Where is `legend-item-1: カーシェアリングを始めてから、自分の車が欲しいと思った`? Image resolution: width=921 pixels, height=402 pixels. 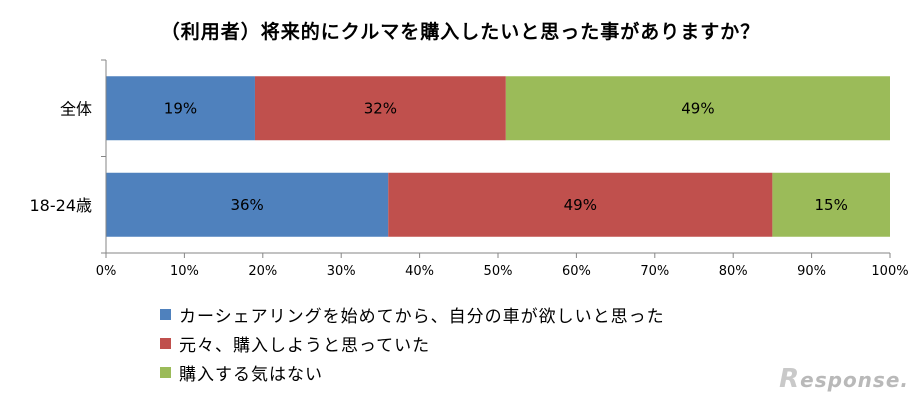 legend-item-1: カーシェアリングを始めてから、自分の車が欲しいと思った is located at coordinates (412, 314).